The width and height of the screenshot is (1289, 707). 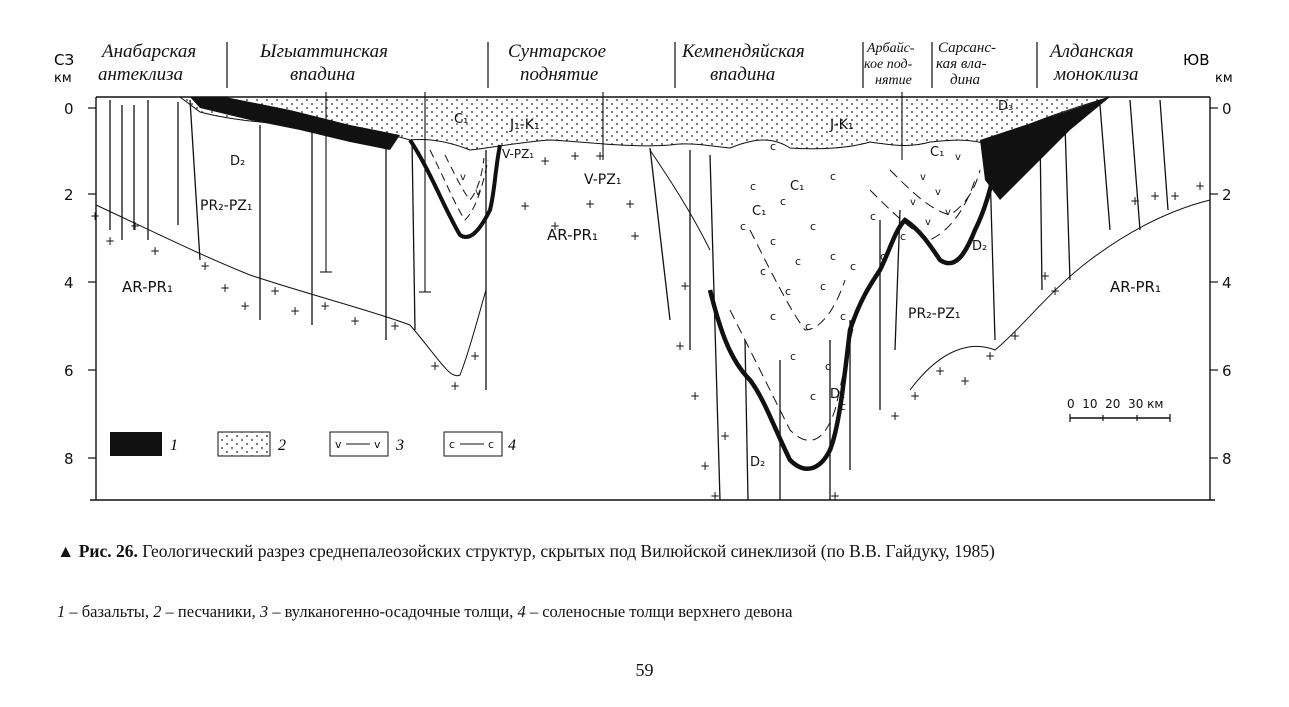 I want to click on region-arbay-l2: кое под-, so click(x=888, y=64).